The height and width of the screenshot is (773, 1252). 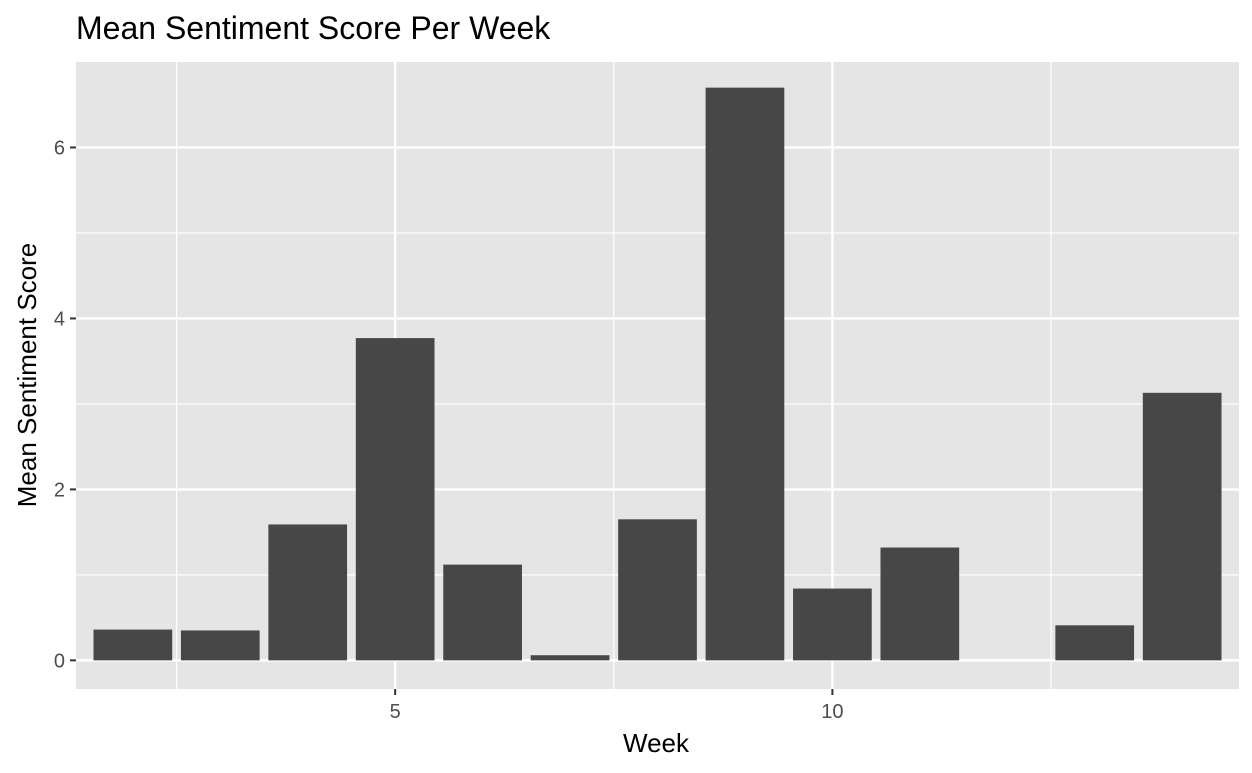 What do you see at coordinates (65, 404) in the screenshot?
I see `y-axis: 0 2 4 6` at bounding box center [65, 404].